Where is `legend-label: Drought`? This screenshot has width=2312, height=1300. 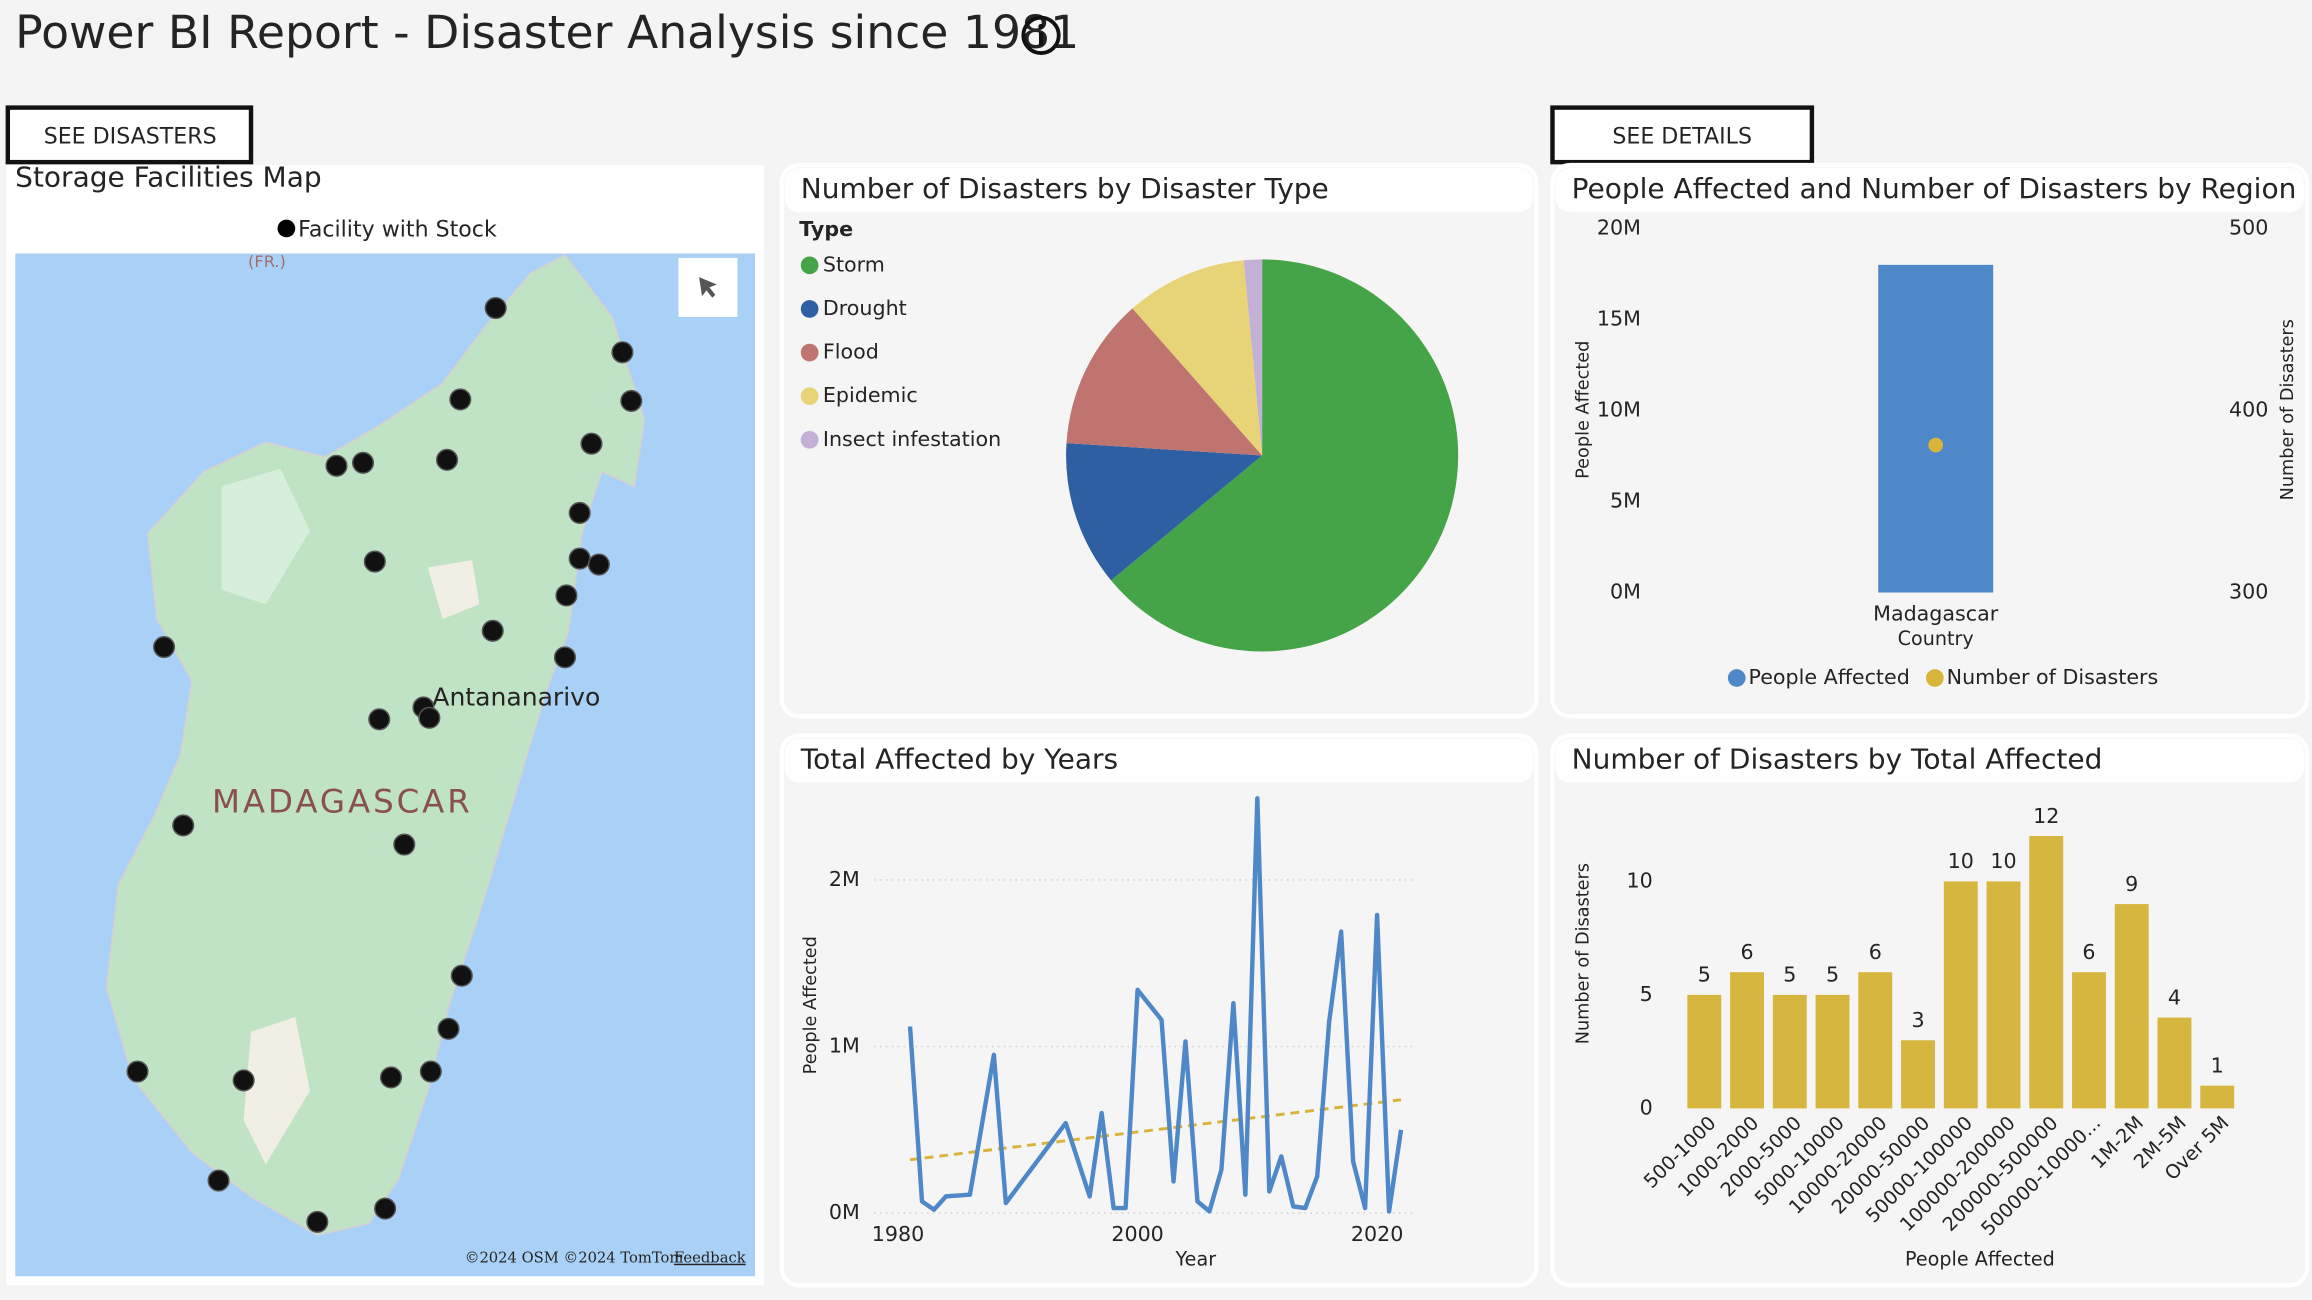
legend-label: Drought is located at coordinates (865, 308).